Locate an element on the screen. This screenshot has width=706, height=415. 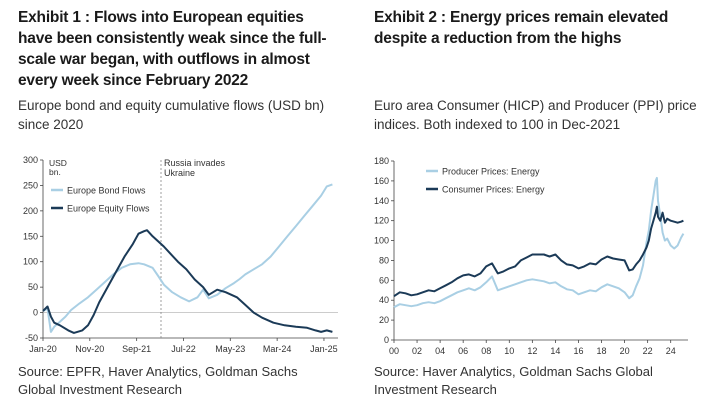
y-unit-label-line1: USD is located at coordinates (58, 163).